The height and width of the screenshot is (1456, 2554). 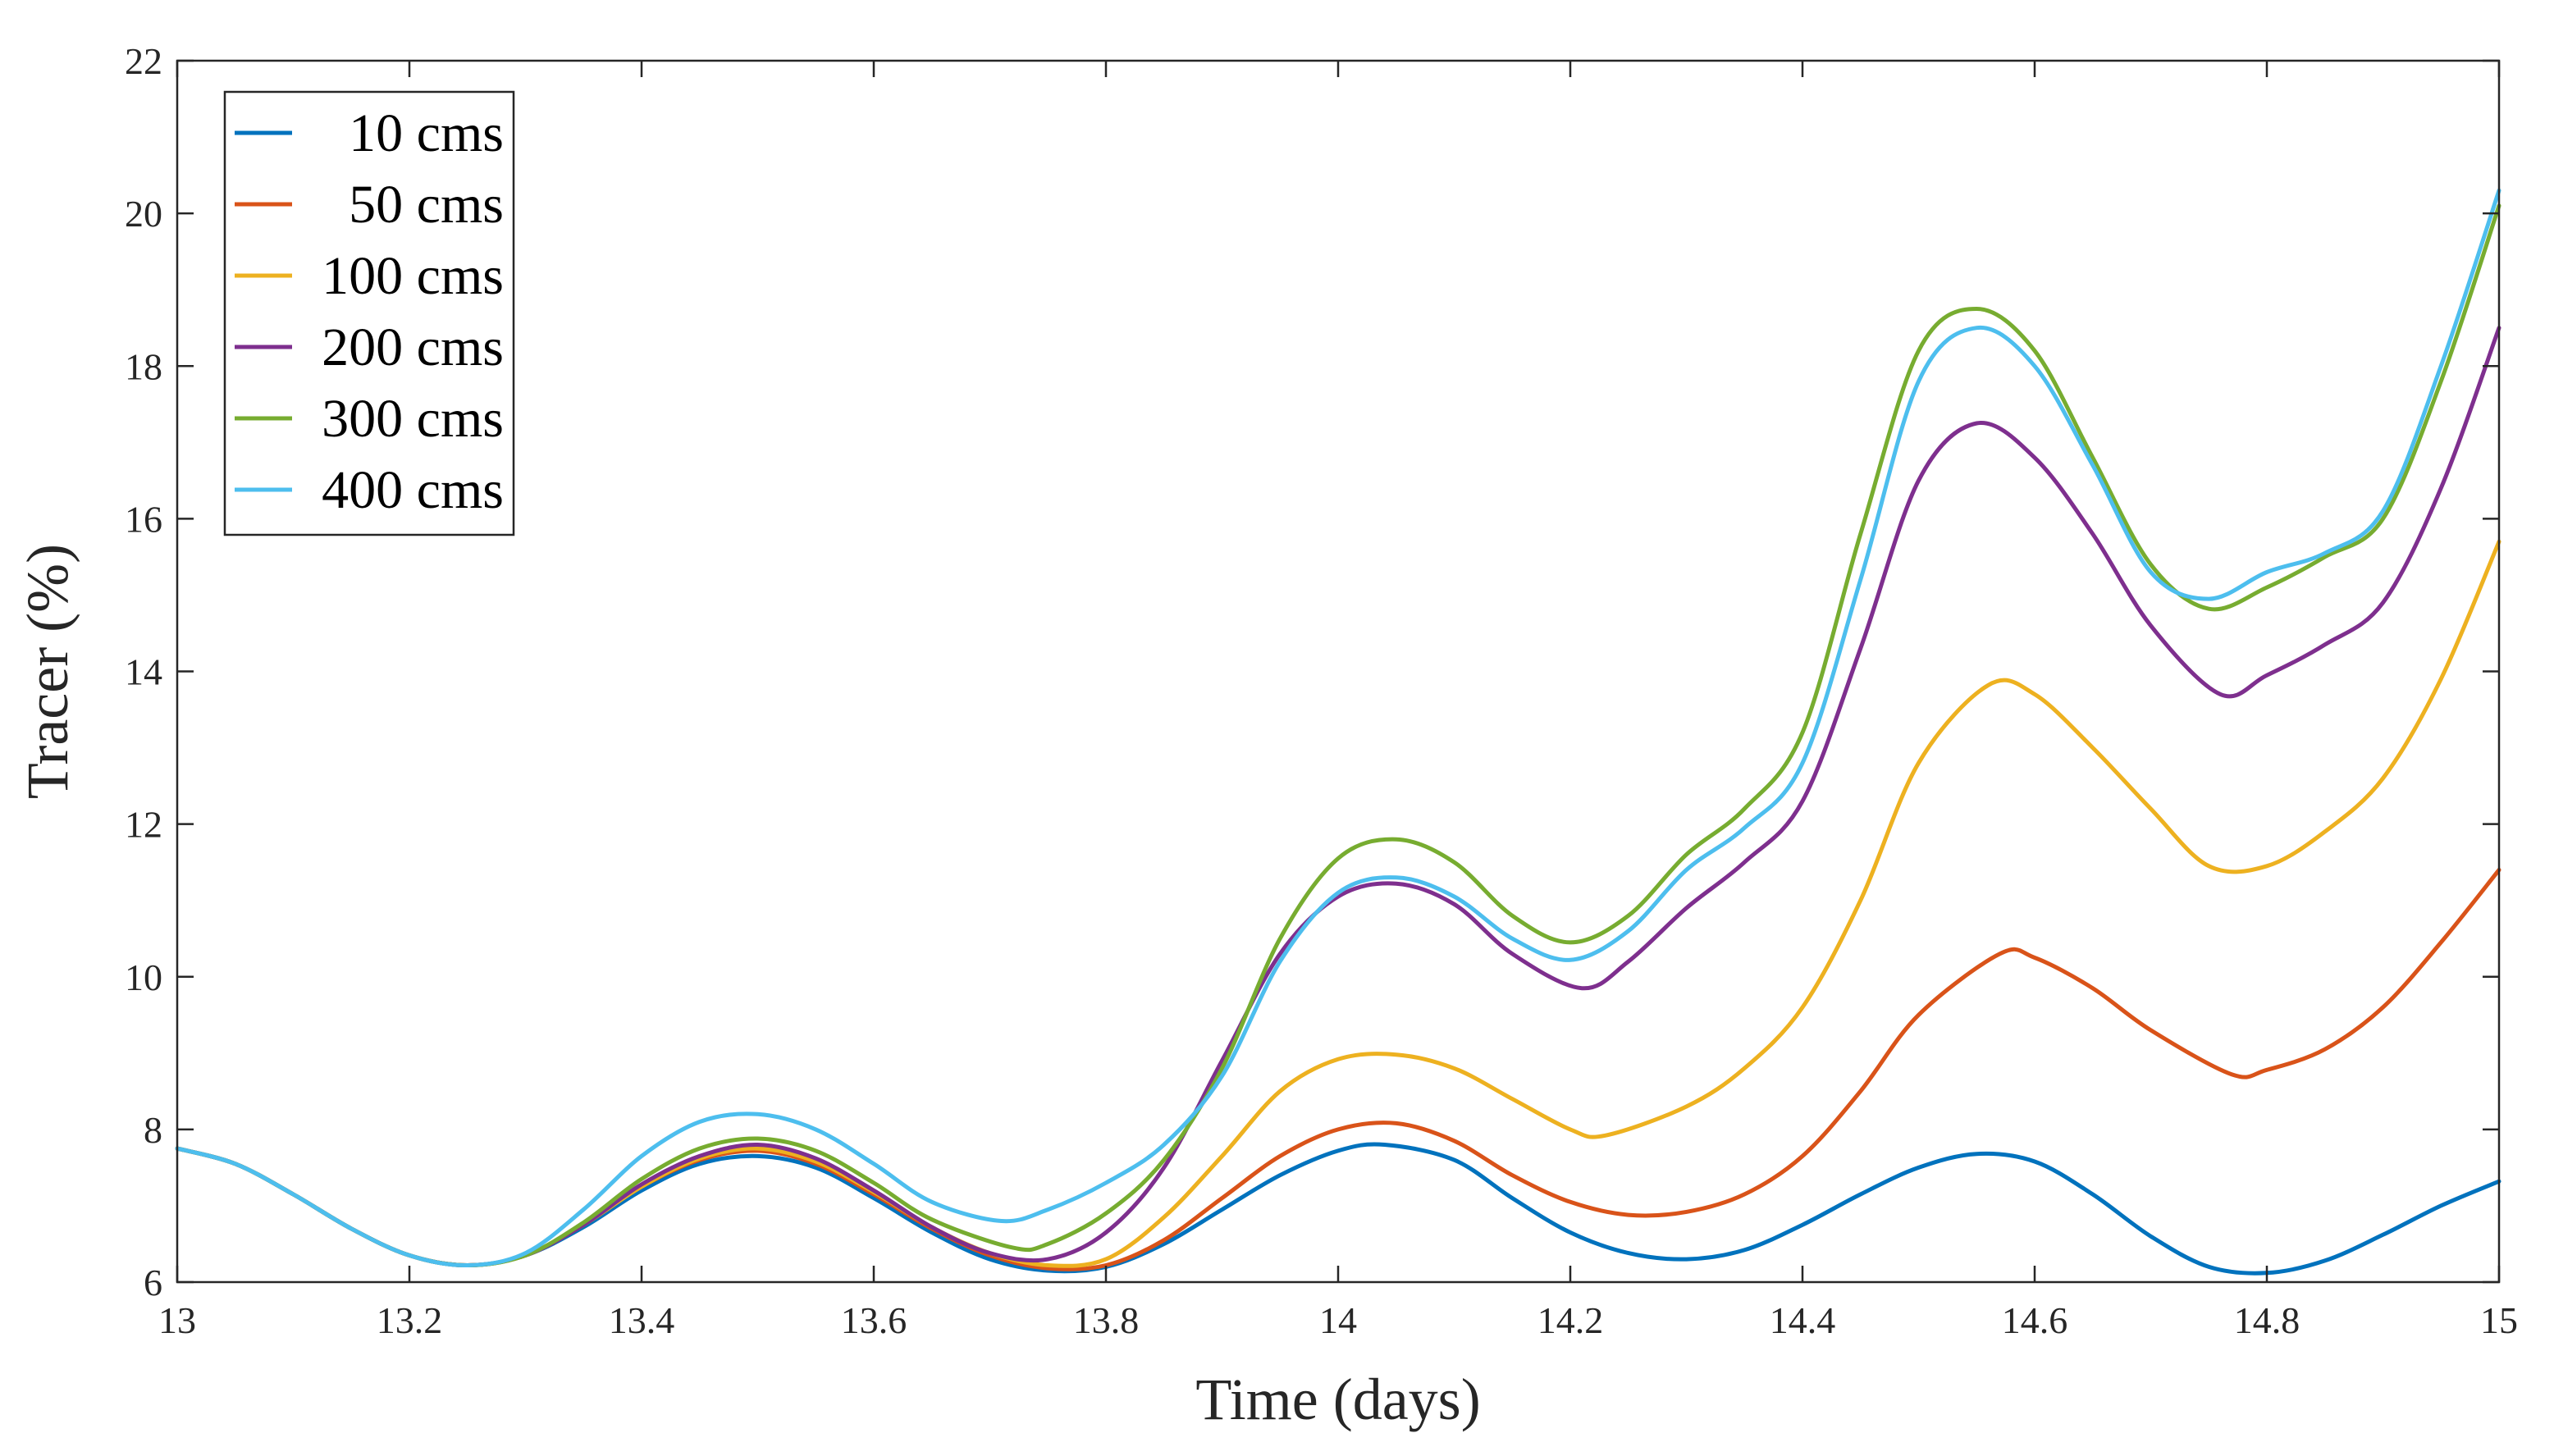 I want to click on x-tick-label: 13.6, so click(x=874, y=1320).